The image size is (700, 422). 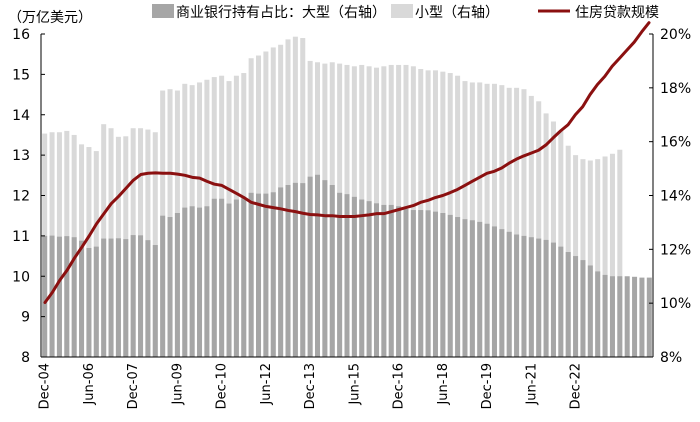 I want to click on x-tick-label: Jun-06, so click(x=89, y=384).